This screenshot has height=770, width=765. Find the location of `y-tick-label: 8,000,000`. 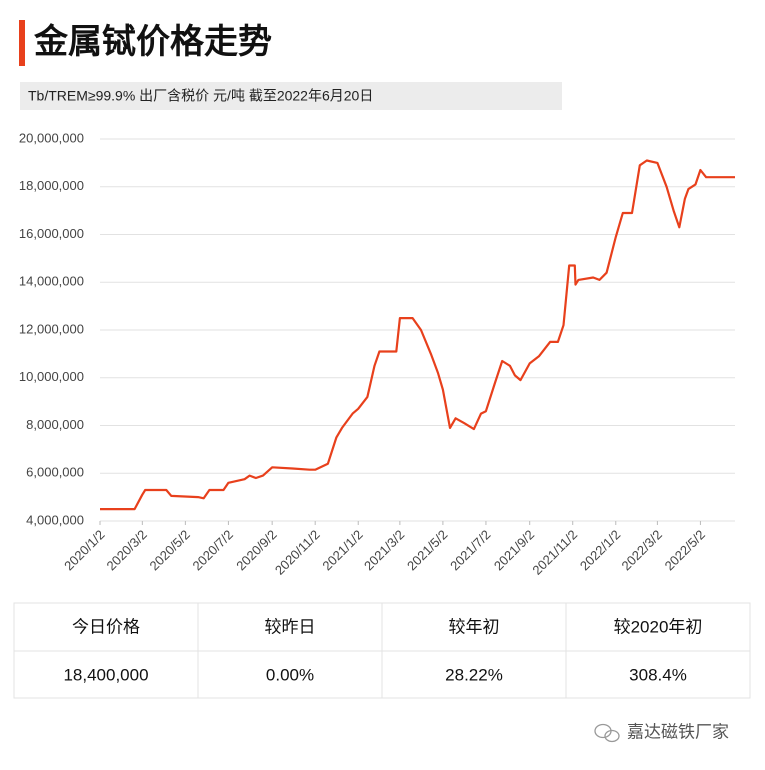

y-tick-label: 8,000,000 is located at coordinates (55, 424).